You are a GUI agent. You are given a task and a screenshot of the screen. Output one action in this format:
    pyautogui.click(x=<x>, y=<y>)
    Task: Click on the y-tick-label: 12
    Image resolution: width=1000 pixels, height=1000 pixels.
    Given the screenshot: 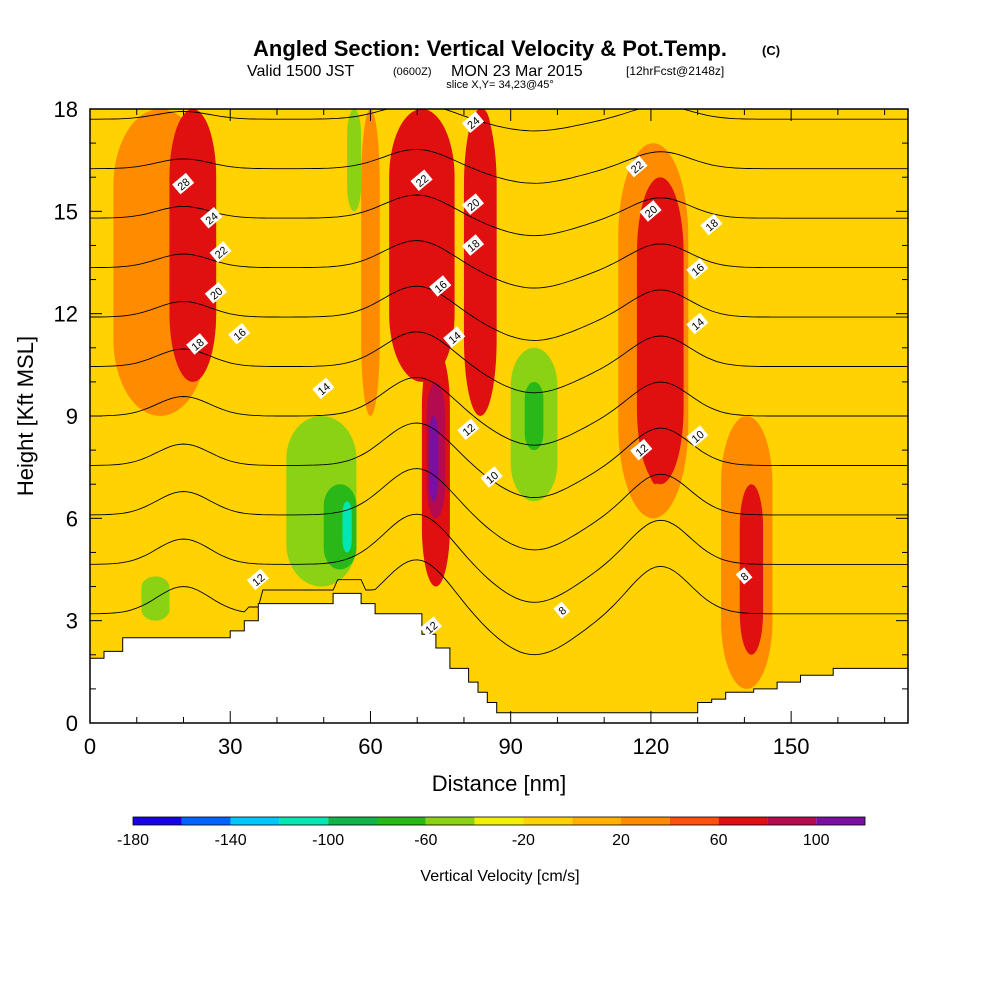 What is the action you would take?
    pyautogui.click(x=66, y=314)
    